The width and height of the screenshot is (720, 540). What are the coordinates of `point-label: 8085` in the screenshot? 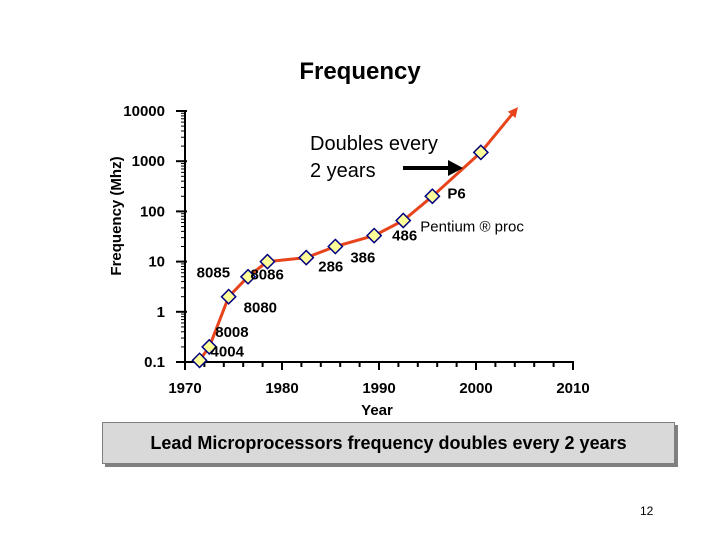 It's located at (213, 273).